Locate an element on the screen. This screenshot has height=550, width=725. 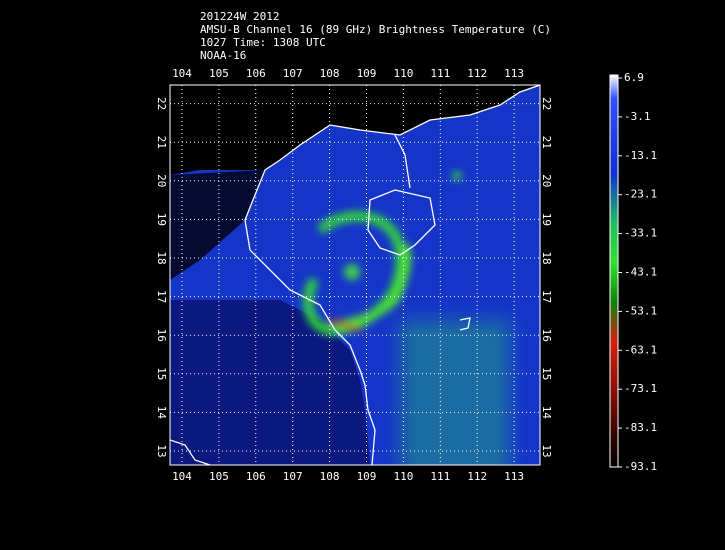
colorbar-label: -73.1 is located at coordinates (640, 388).